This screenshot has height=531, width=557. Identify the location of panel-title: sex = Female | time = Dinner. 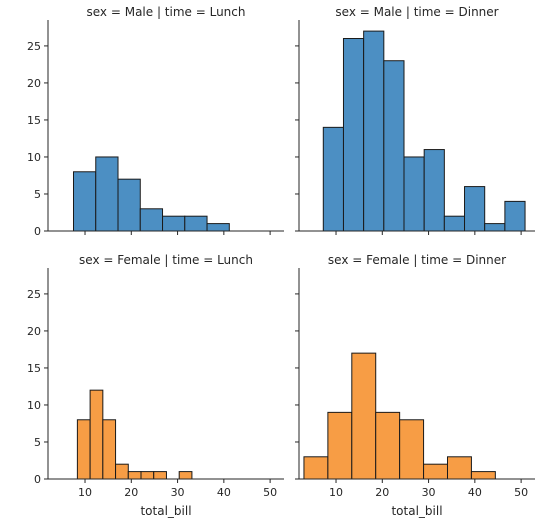
(417, 260).